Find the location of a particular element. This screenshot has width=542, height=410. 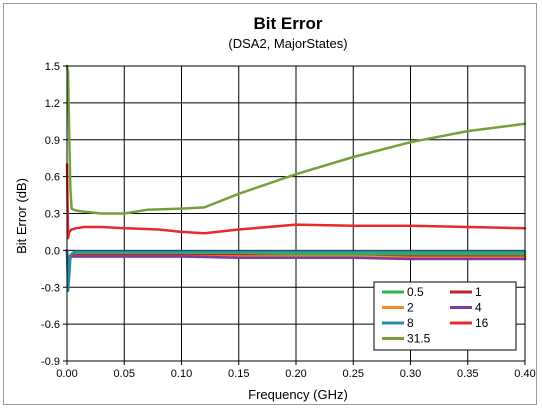

y-tick-label: 0.0 is located at coordinates (52, 251).